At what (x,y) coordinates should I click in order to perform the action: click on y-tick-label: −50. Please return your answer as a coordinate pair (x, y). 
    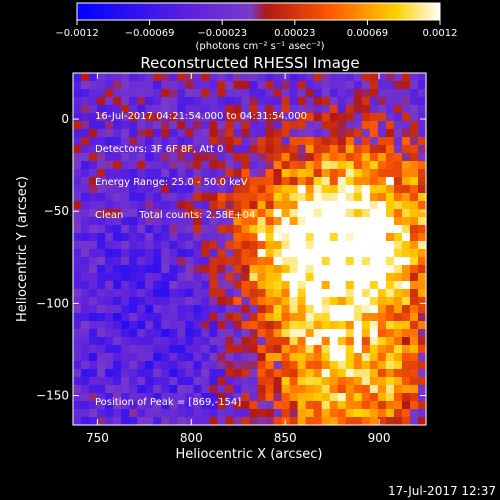
    Looking at the image, I should click on (56, 211).